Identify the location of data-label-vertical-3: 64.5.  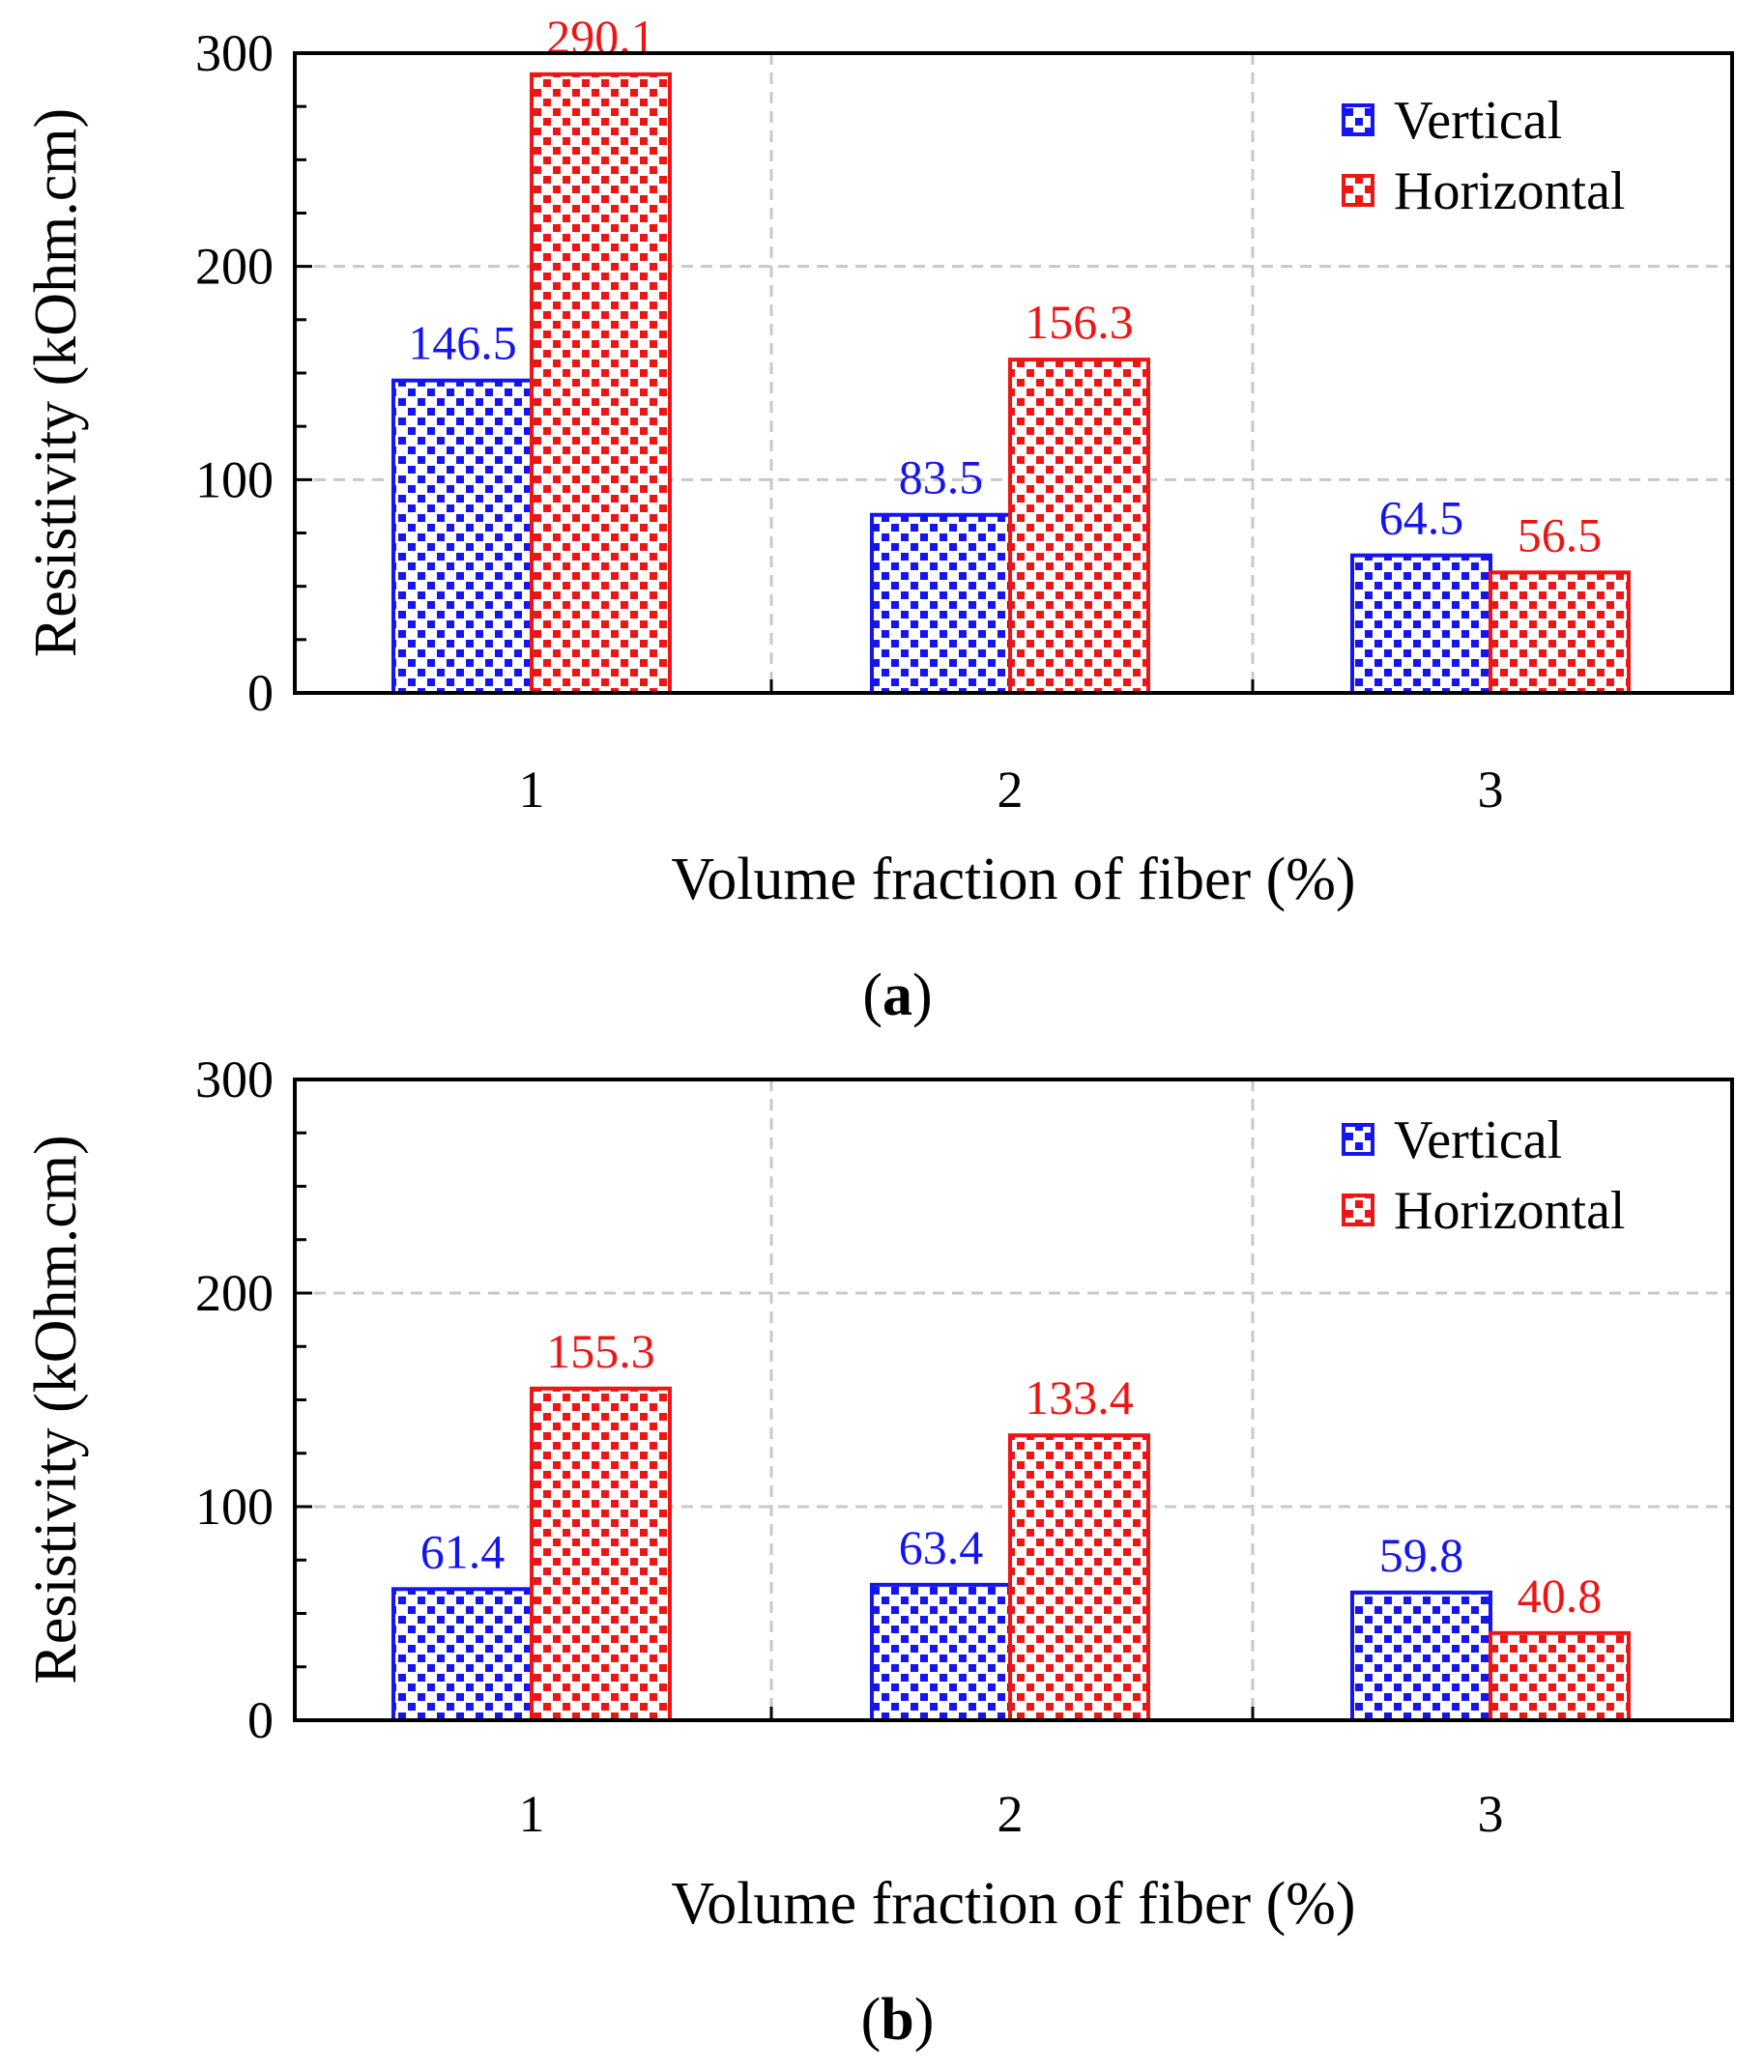
(1421, 518).